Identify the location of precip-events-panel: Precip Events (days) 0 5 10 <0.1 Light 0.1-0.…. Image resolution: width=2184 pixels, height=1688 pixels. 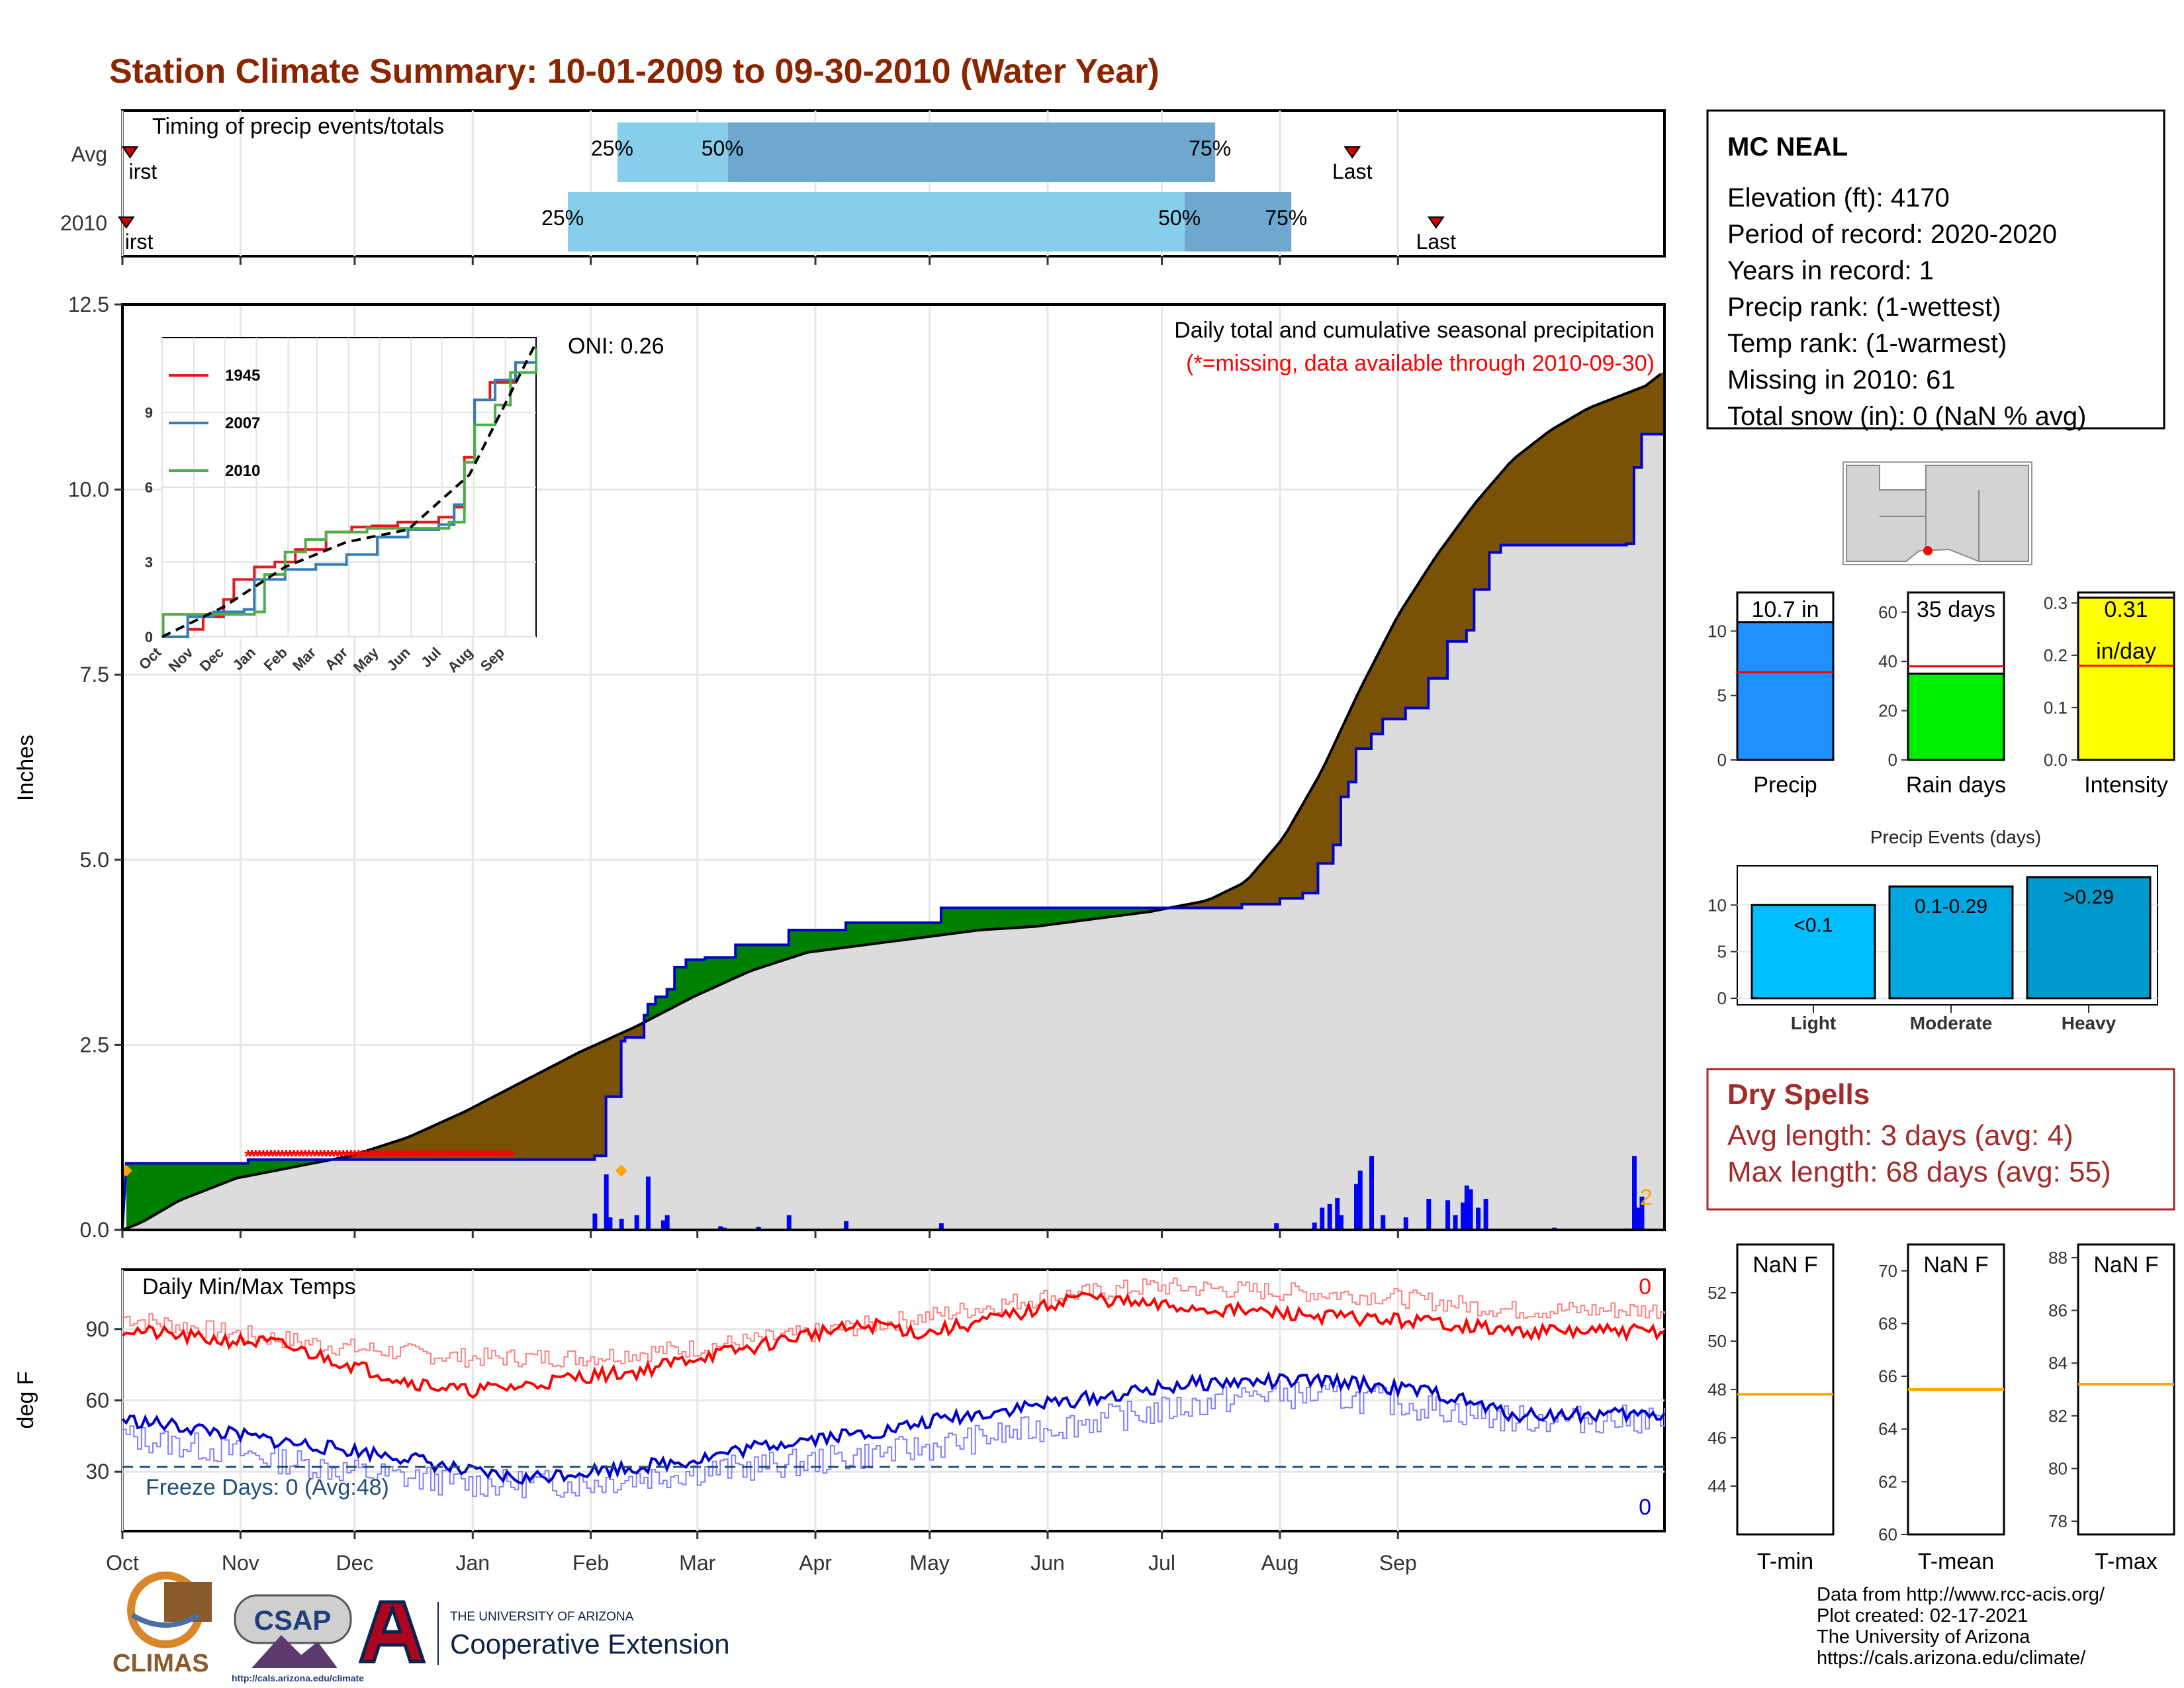
(1932, 930).